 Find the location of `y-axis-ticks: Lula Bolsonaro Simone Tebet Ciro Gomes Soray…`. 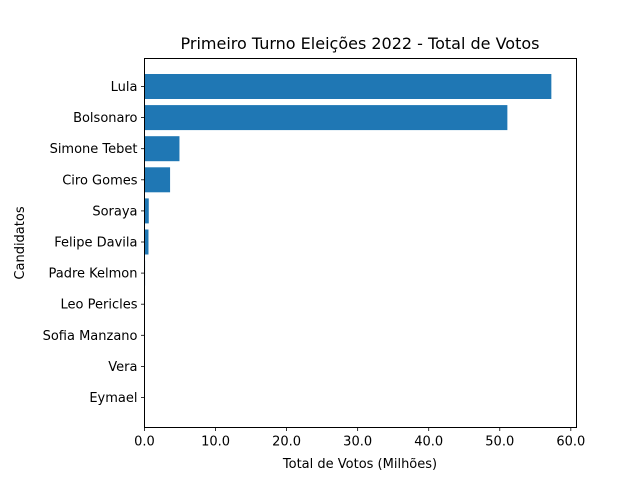

y-axis-ticks: Lula Bolsonaro Simone Tebet Ciro Gomes Soray… is located at coordinates (94, 243).